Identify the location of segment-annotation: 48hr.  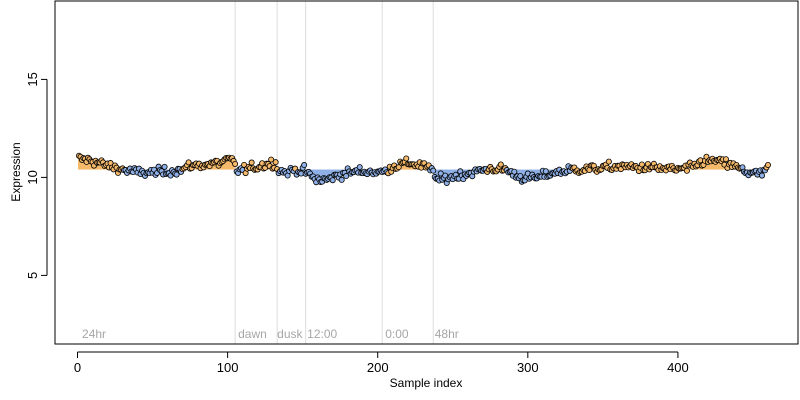
(447, 334).